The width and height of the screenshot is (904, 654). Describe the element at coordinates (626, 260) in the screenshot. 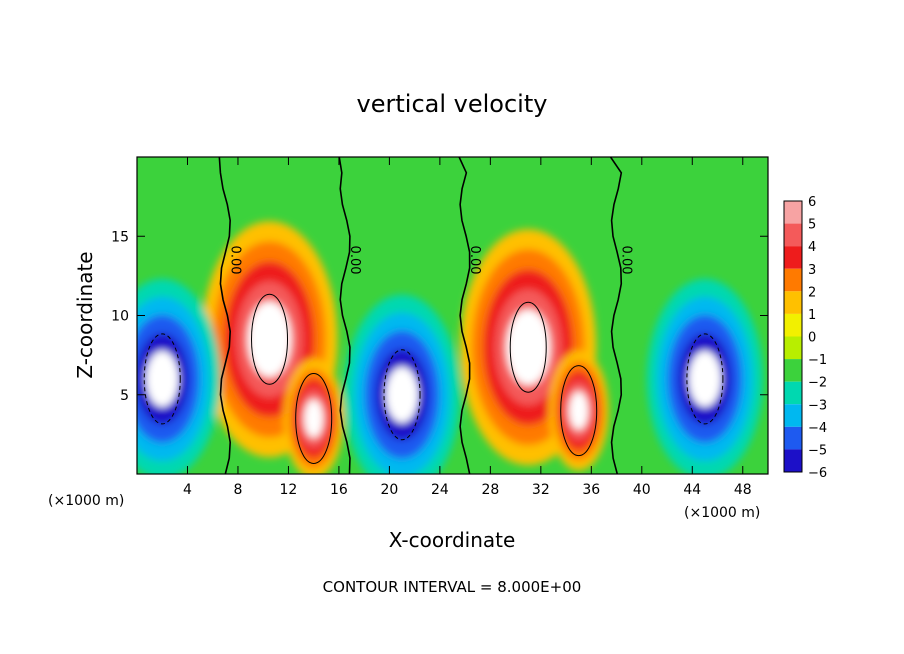

I see `contour-label-3: 0.00` at that location.